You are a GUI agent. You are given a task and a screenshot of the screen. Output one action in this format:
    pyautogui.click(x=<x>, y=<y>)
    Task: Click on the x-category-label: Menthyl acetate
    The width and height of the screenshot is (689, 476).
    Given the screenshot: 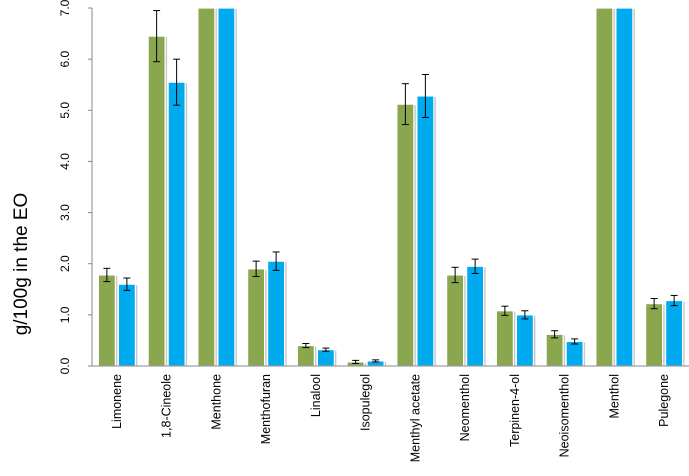 What is the action you would take?
    pyautogui.click(x=415, y=418)
    